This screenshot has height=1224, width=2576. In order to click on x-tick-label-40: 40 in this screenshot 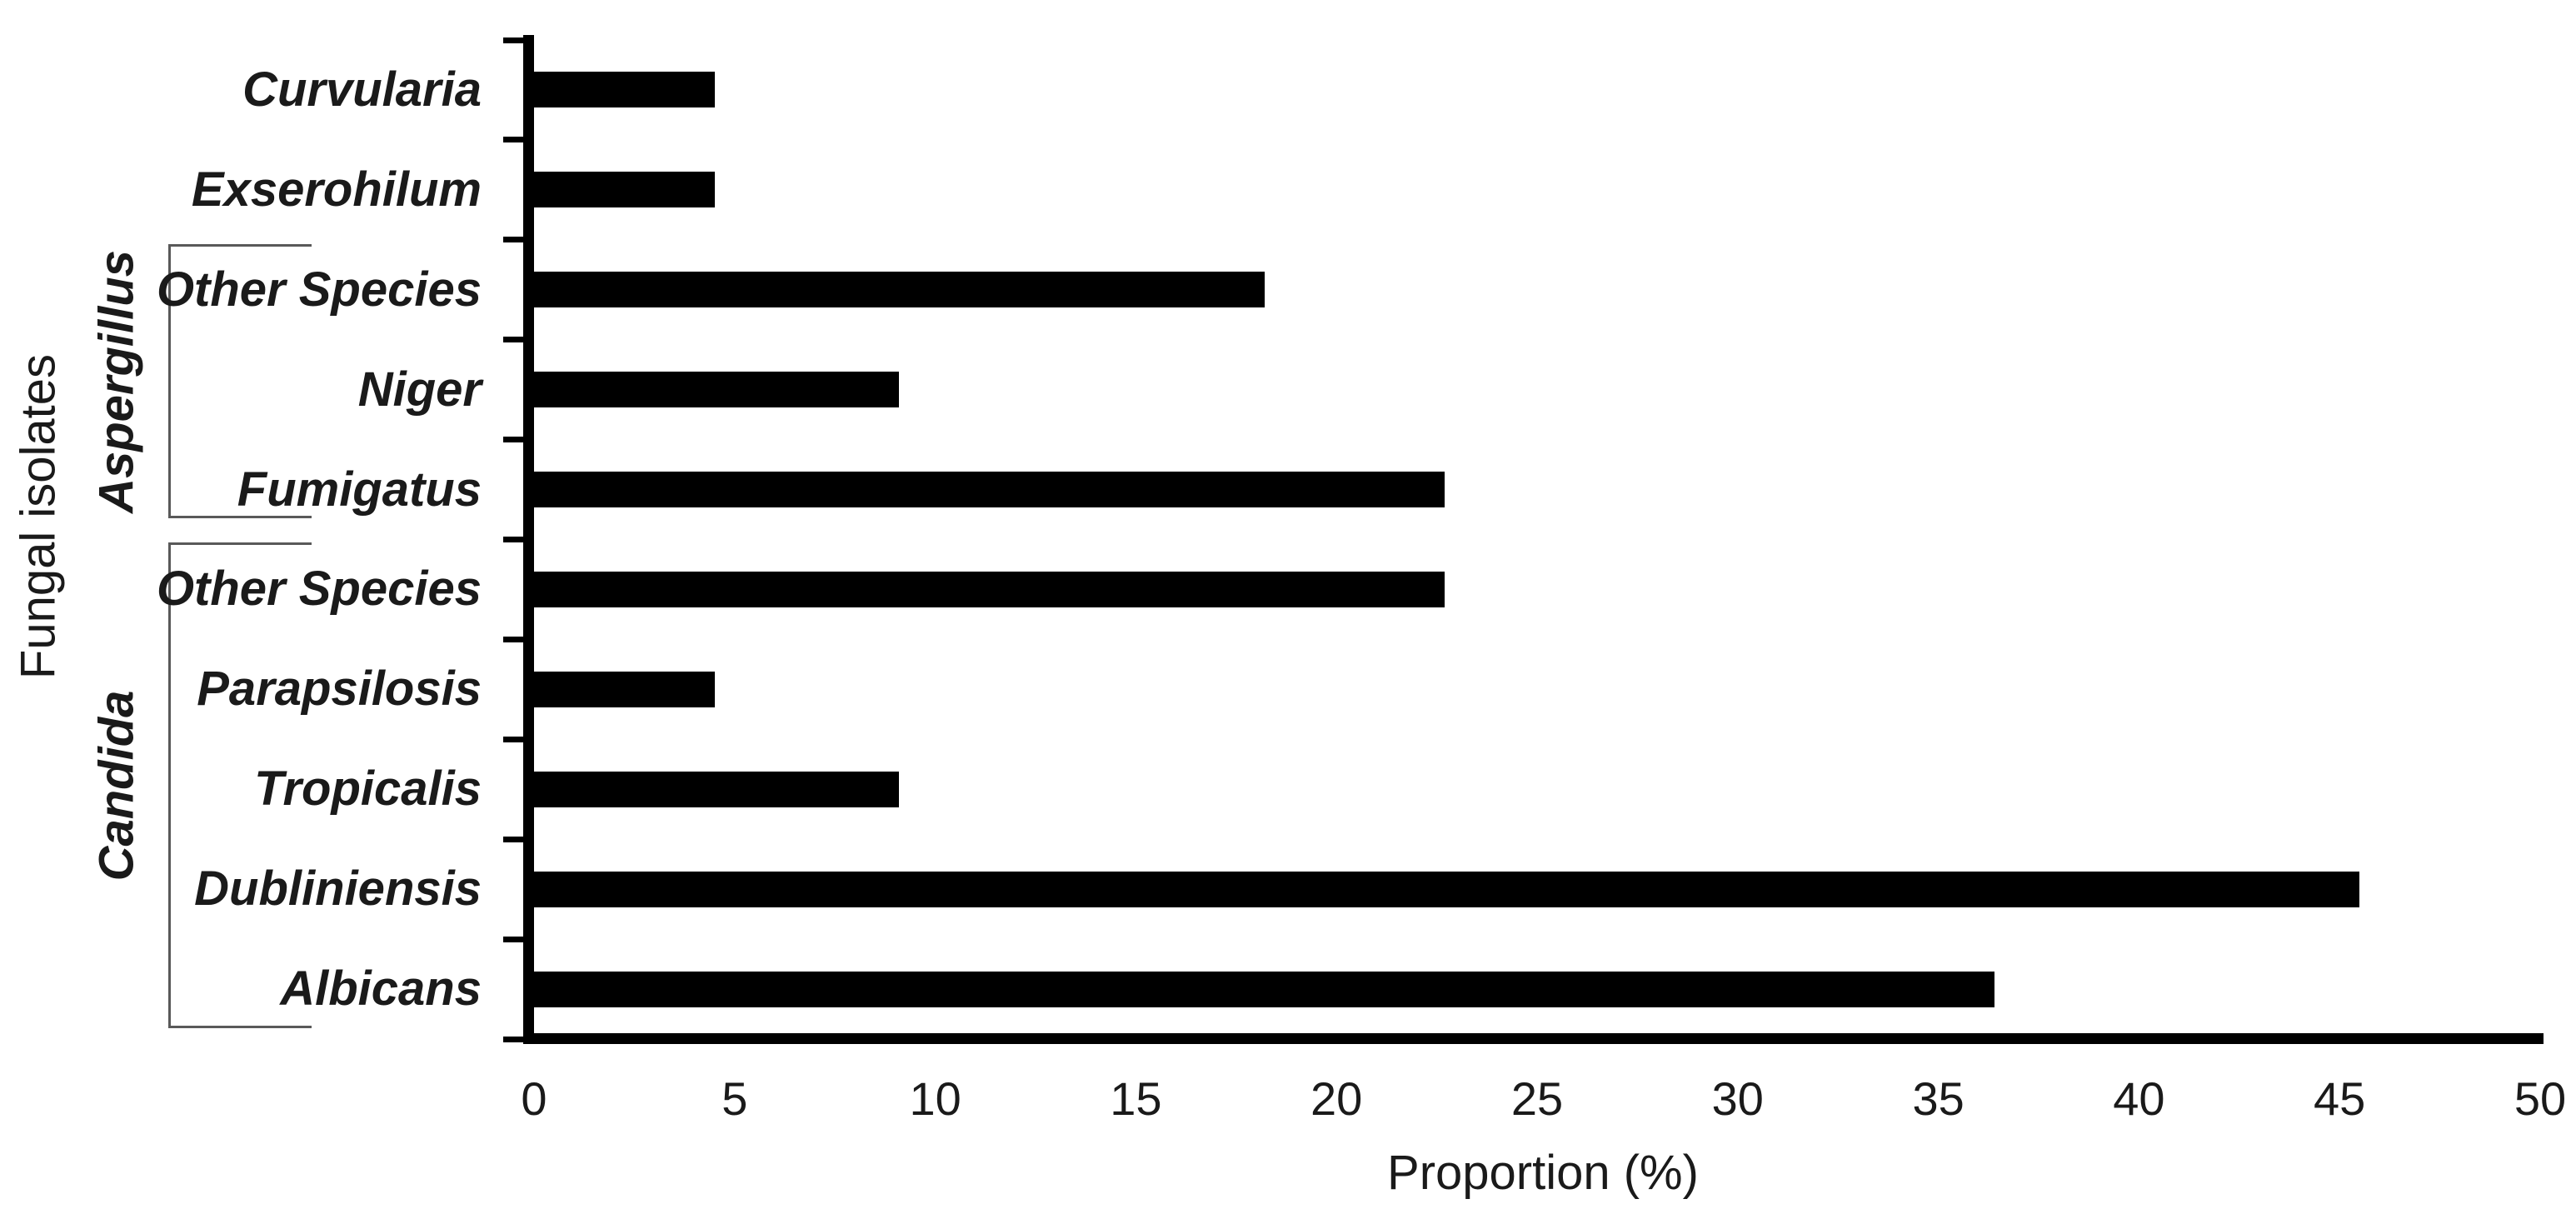, I will do `click(2139, 1098)`.